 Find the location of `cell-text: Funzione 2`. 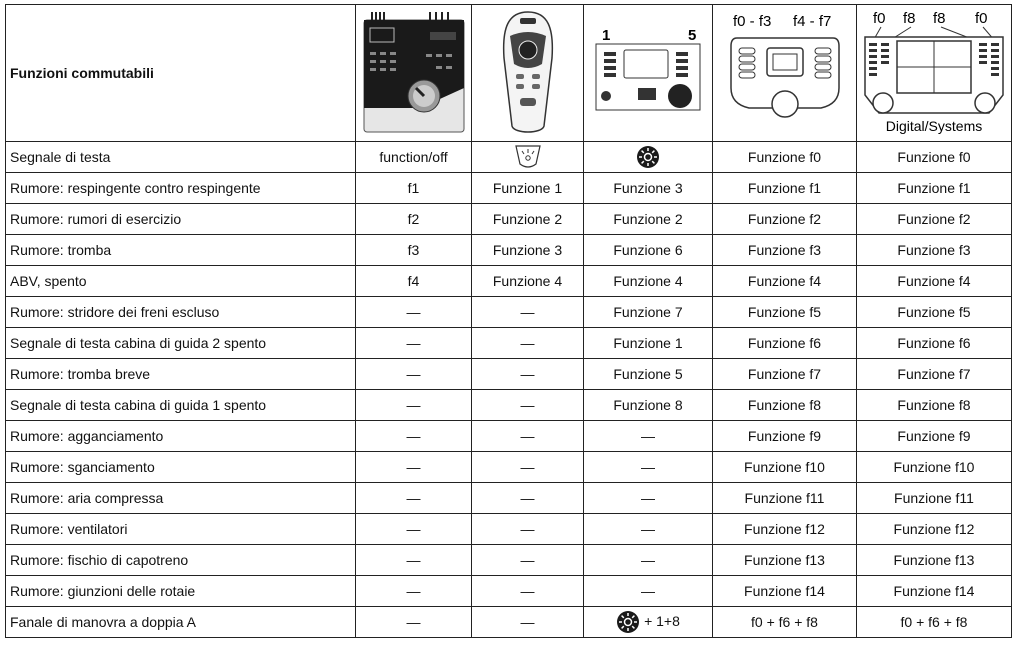

cell-text: Funzione 2 is located at coordinates (648, 219).